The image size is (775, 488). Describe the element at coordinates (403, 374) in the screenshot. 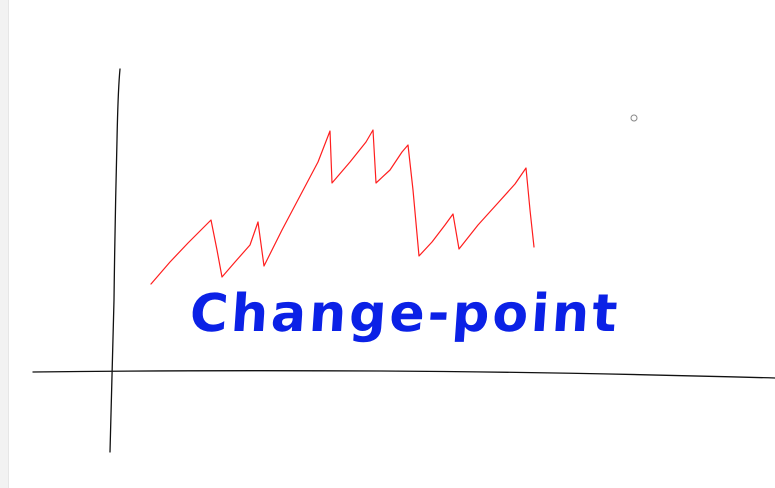

I see `x-axis-stroke` at that location.